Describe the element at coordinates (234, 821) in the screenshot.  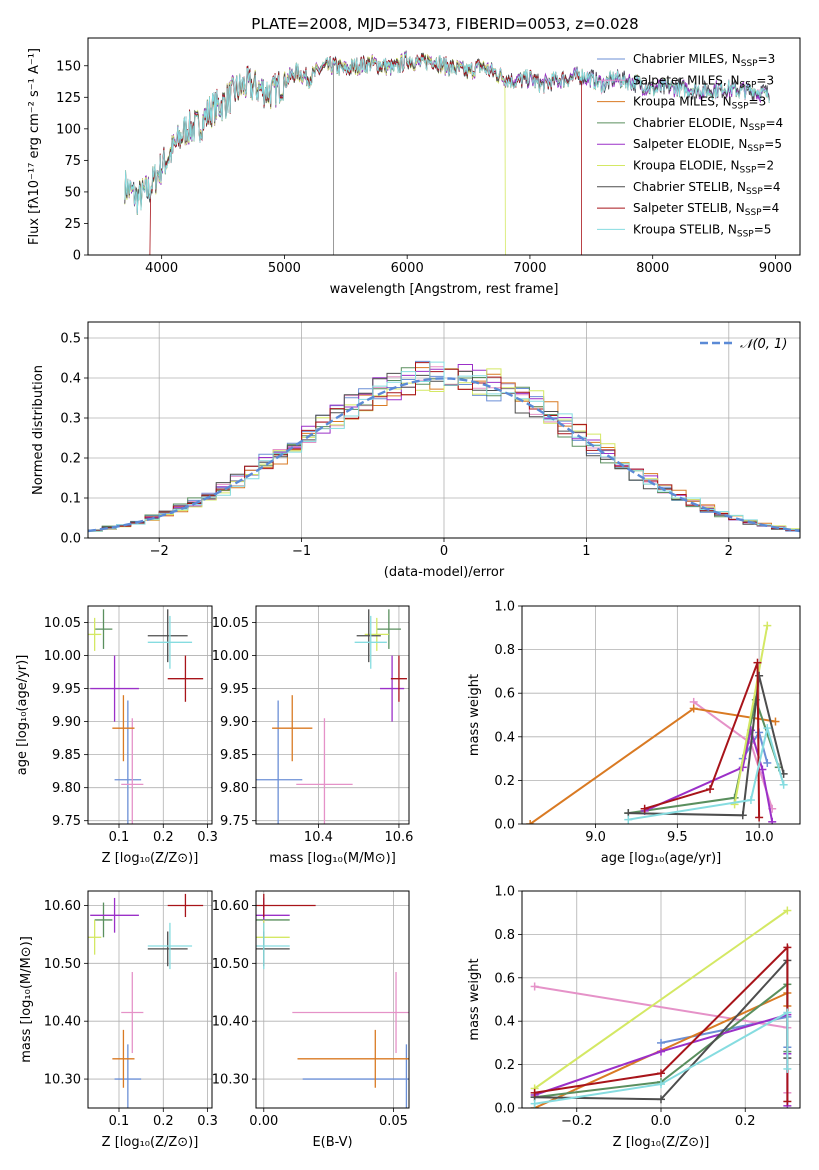
I see `y-tick-label: 9.75` at that location.